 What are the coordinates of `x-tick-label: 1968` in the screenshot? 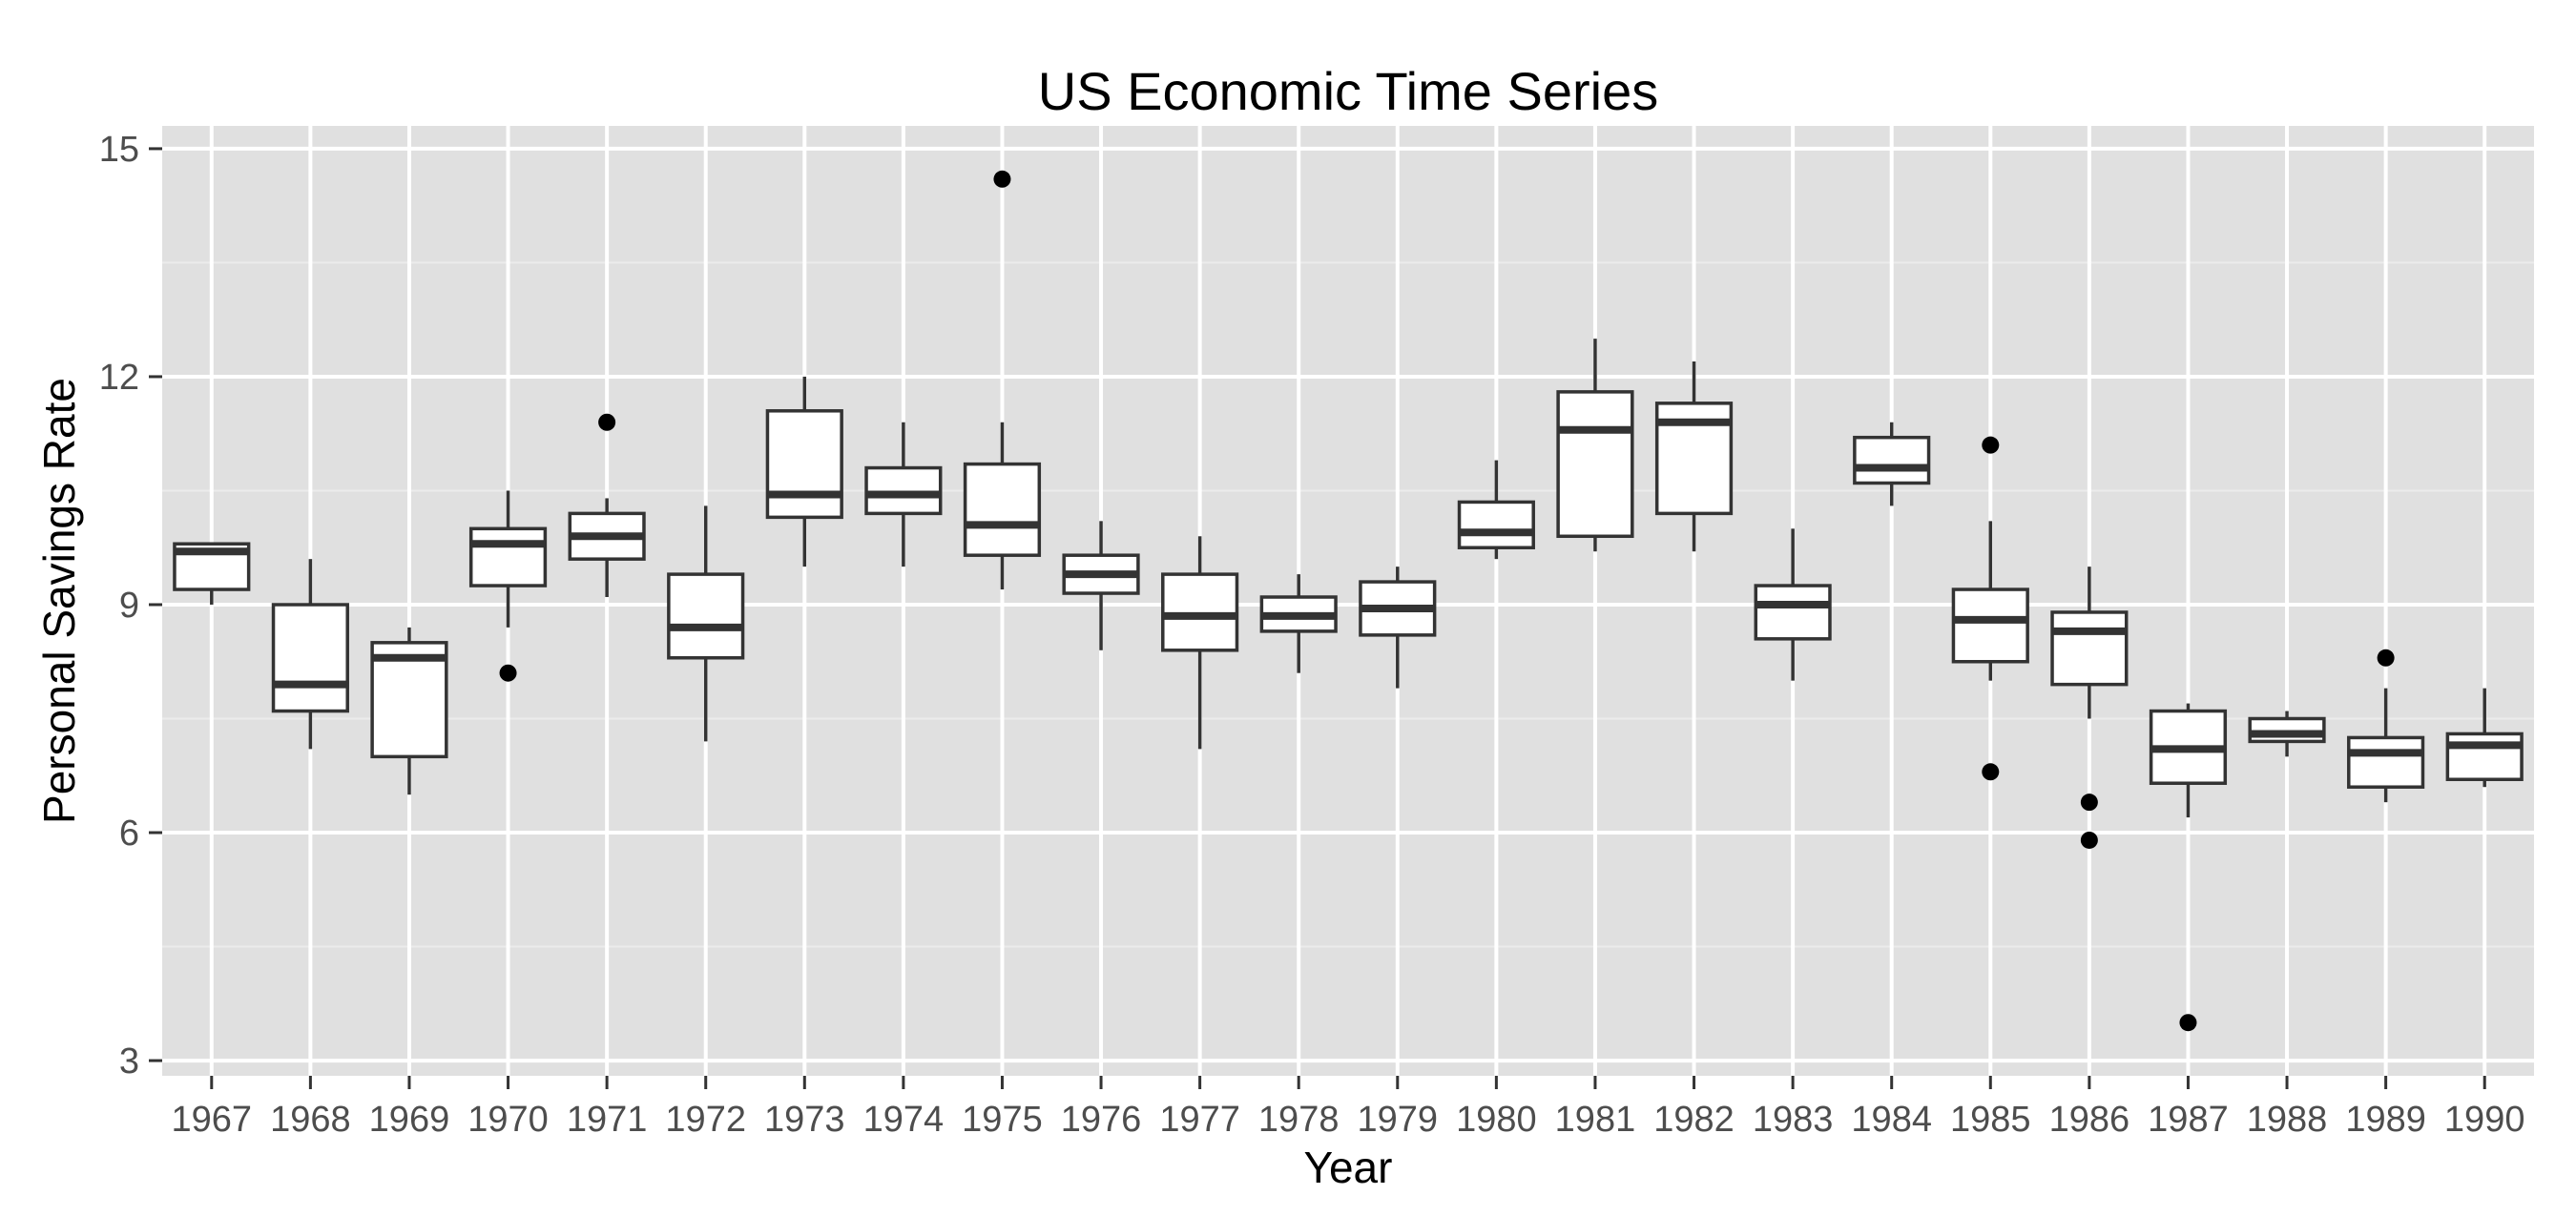 It's located at (310, 1120).